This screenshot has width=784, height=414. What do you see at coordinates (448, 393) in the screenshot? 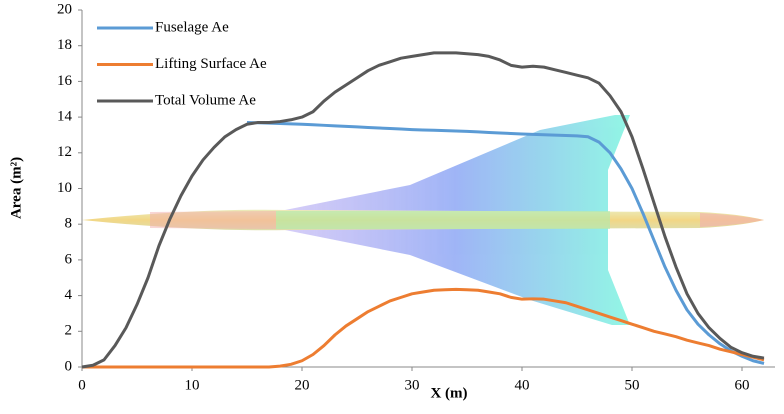
I see `x-axis-title: X (m)` at bounding box center [448, 393].